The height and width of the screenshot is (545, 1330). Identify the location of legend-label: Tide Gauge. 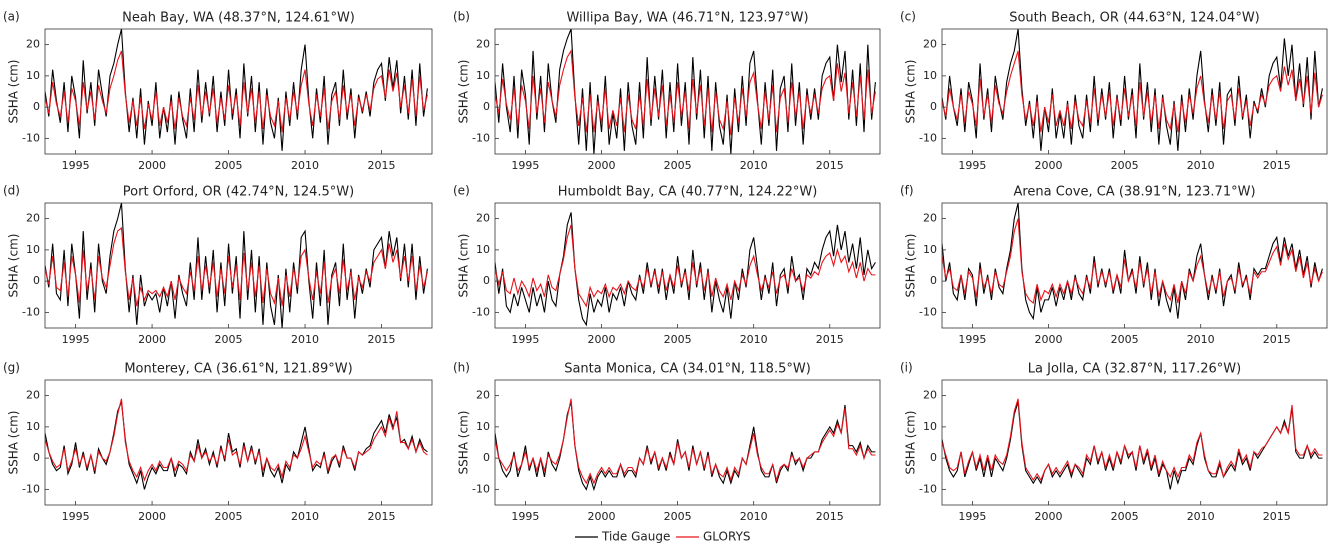
(635, 537).